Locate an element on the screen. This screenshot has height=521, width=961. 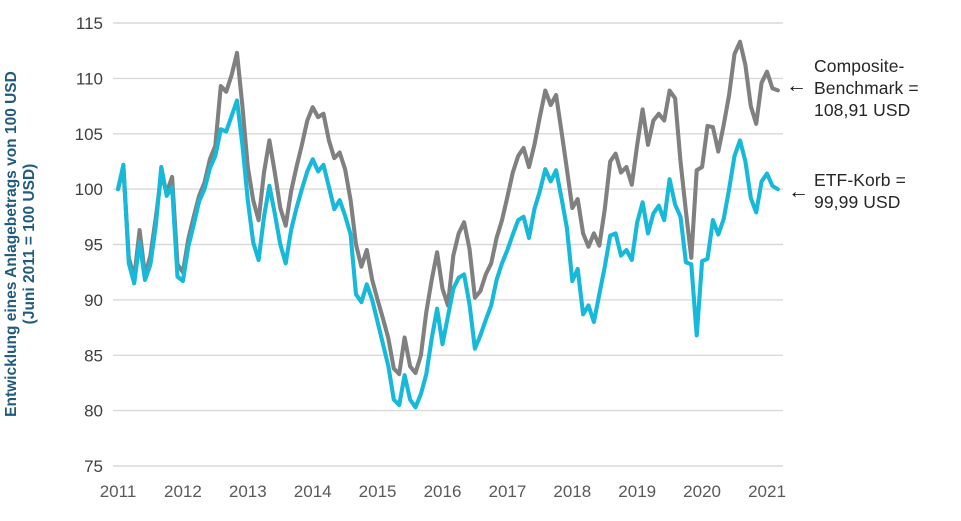
annotation-composite-benchmark: Composite- Benchmark = 108,91 USD is located at coordinates (866, 88).